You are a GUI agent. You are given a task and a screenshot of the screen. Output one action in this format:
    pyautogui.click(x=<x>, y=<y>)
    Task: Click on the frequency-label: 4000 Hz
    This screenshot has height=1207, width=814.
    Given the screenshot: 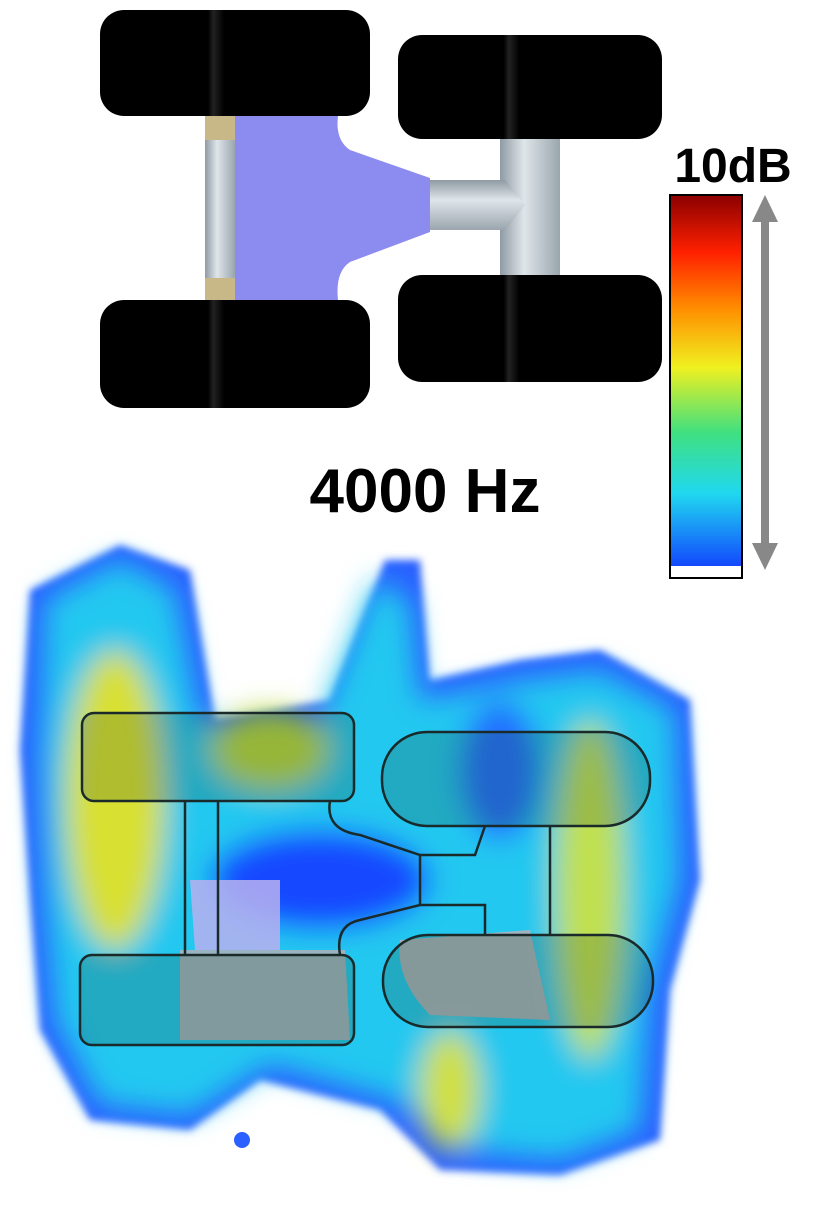 What is the action you would take?
    pyautogui.click(x=425, y=491)
    